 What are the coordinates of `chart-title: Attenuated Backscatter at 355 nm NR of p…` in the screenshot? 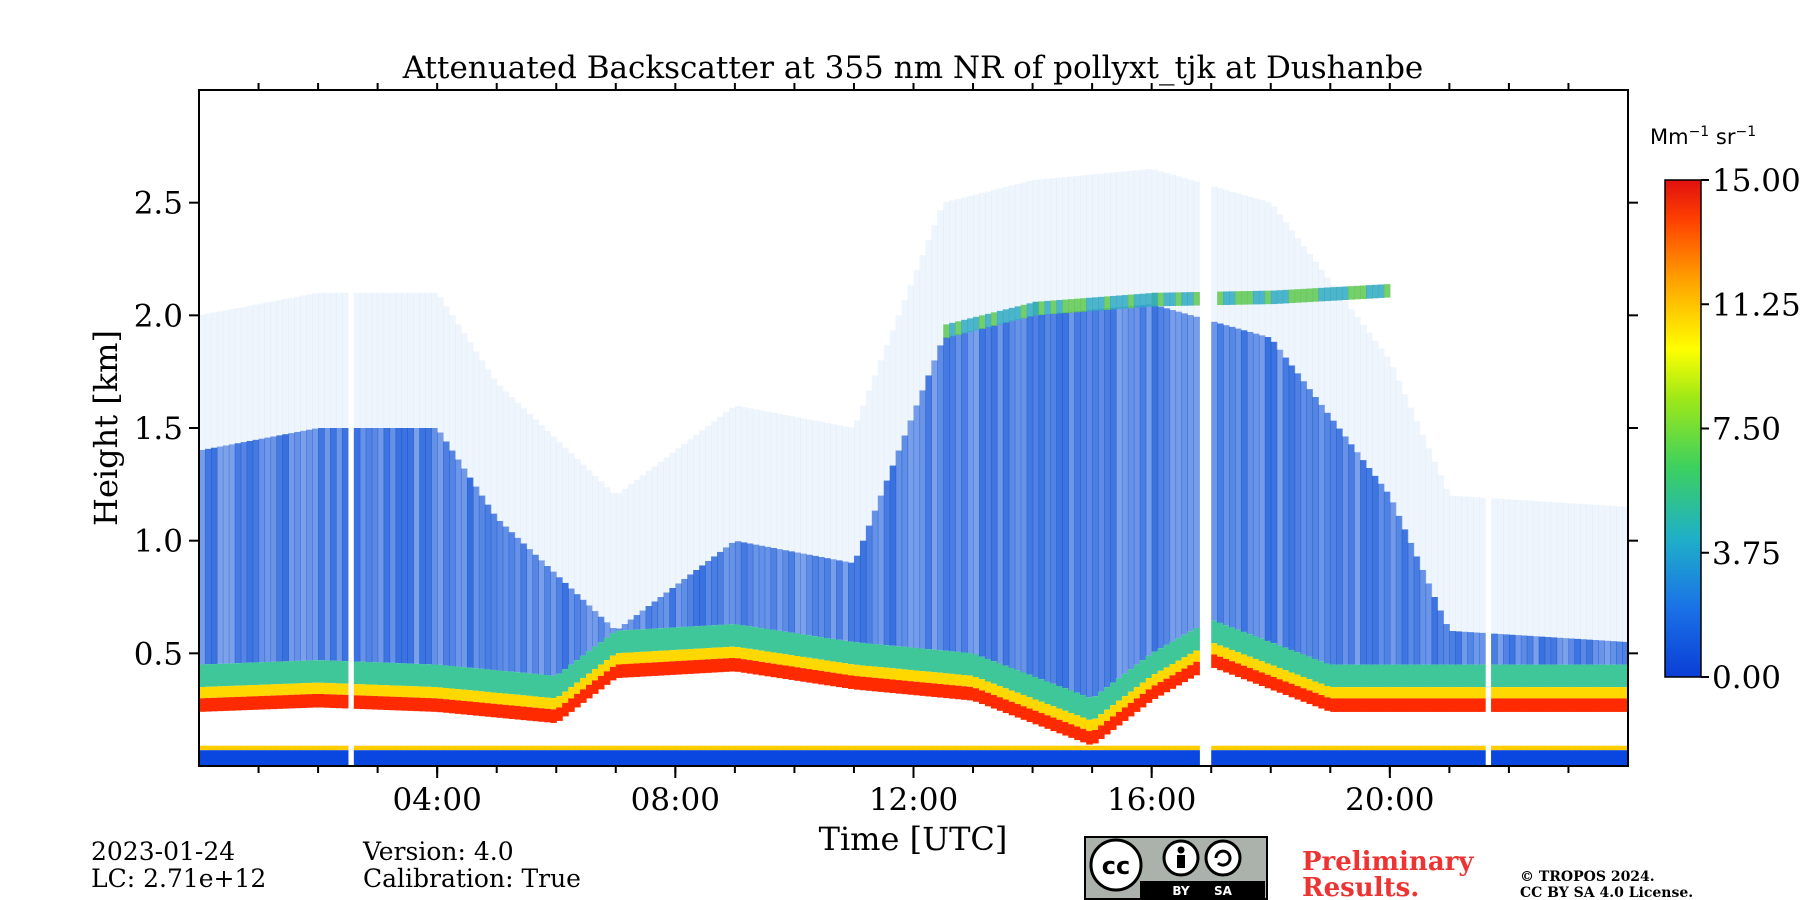 It's located at (913, 68).